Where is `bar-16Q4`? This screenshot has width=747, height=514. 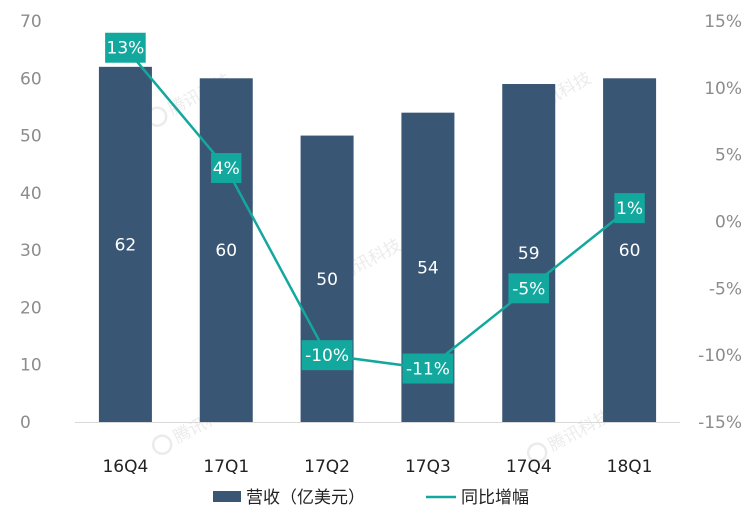
bar-16Q4 is located at coordinates (125, 244).